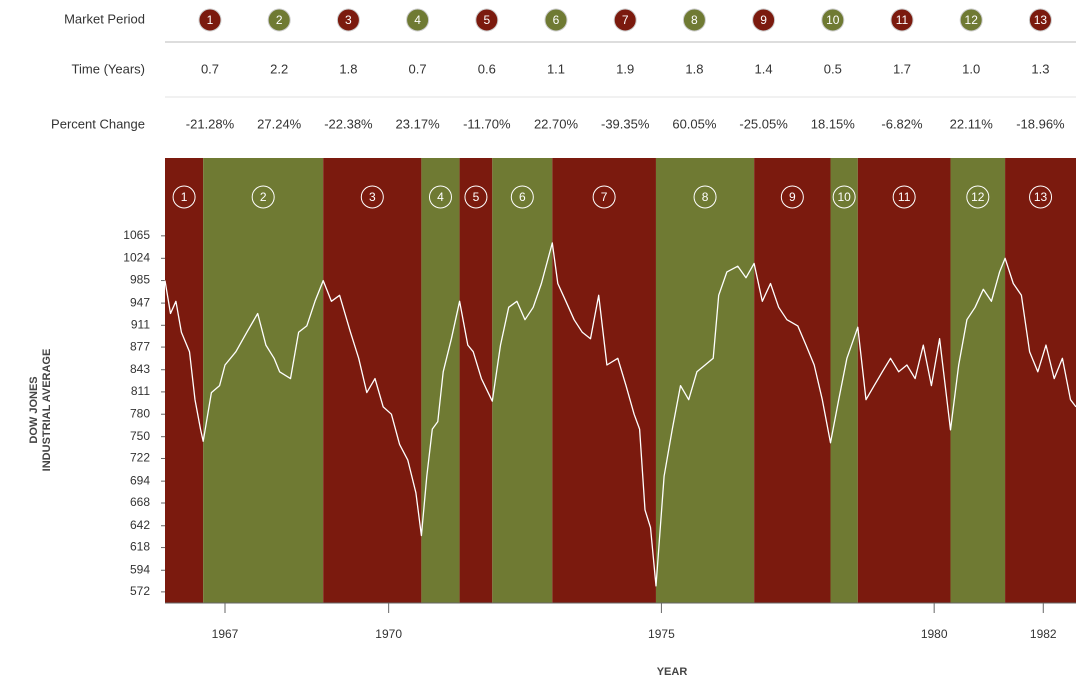 The height and width of the screenshot is (680, 1076). I want to click on period-number: 1, so click(210, 20).